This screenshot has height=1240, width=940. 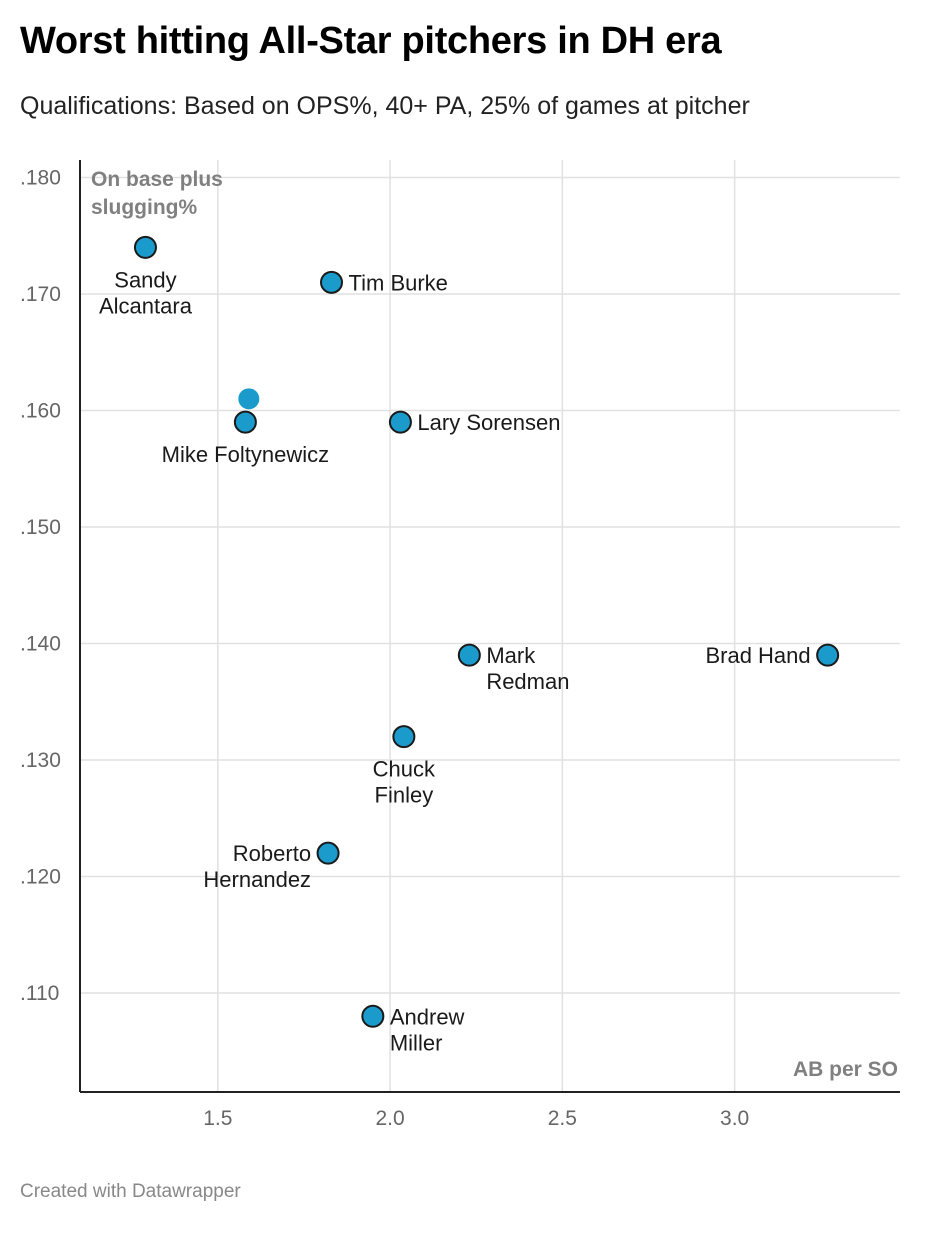 I want to click on x-tick-label: 2.5, so click(x=562, y=1118).